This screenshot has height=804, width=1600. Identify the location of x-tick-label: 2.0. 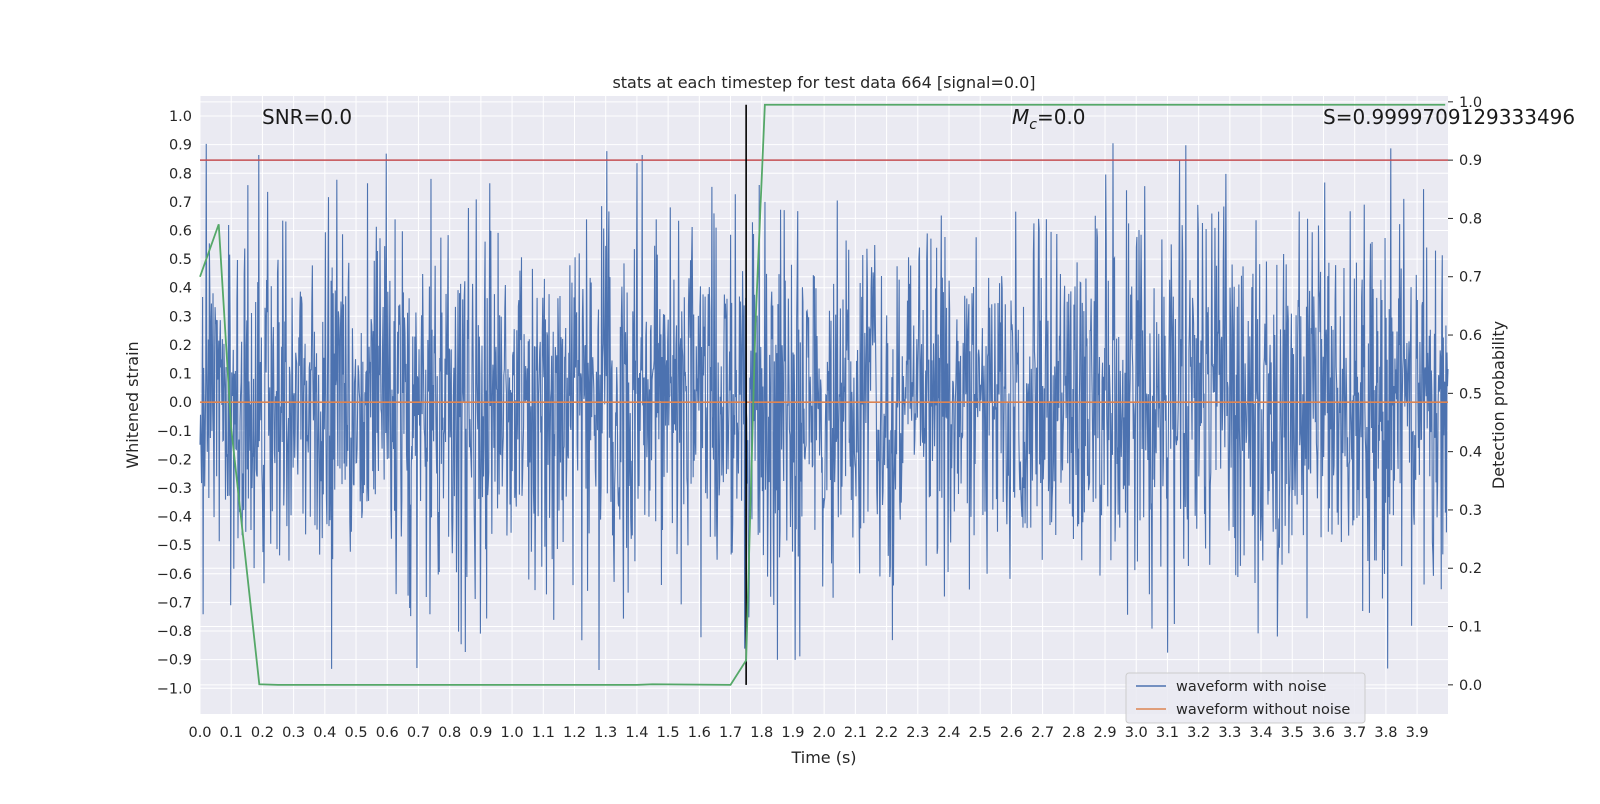
(824, 733).